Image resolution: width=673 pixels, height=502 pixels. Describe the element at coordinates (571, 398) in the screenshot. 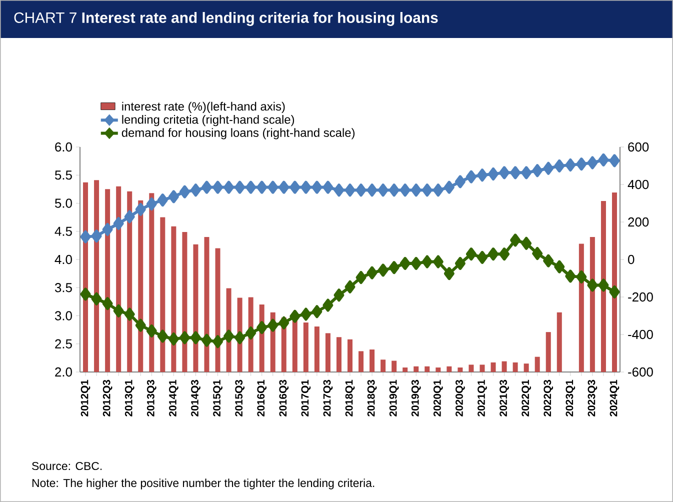

I see `x-tick-label: 2023Q1` at that location.